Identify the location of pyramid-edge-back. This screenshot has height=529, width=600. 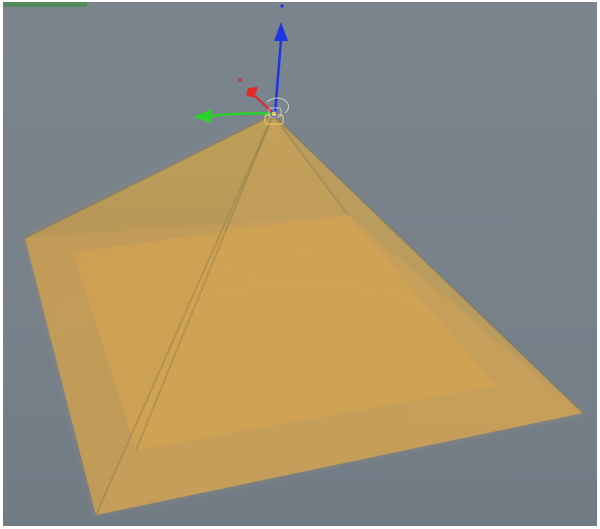
(310, 165).